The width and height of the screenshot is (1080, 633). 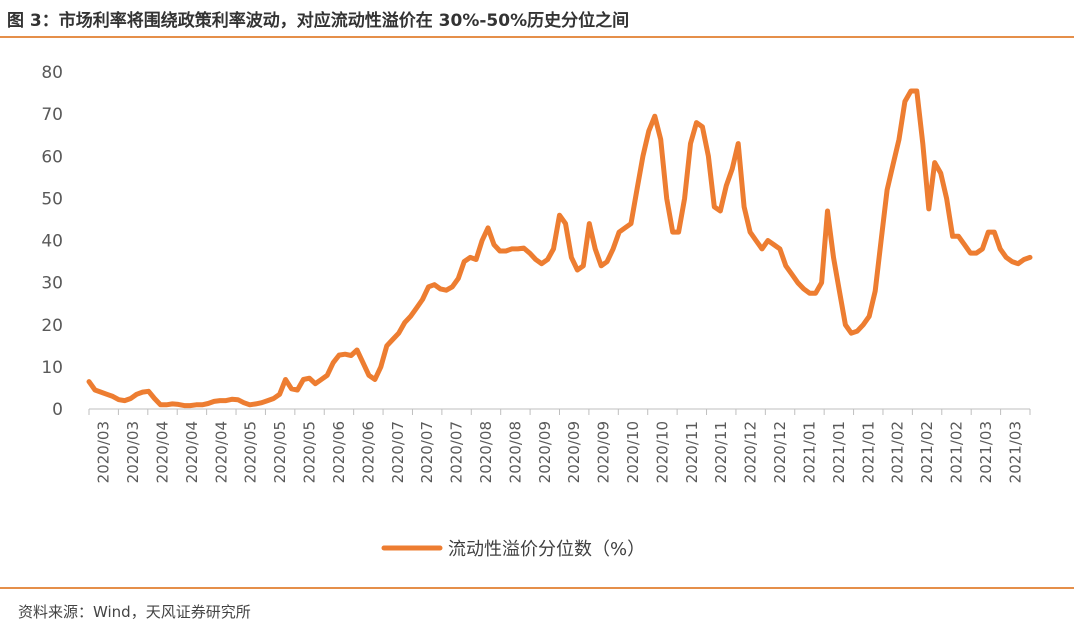 I want to click on y-axis: 0 10 20 30 40 50 60 70 80, so click(x=52, y=241).